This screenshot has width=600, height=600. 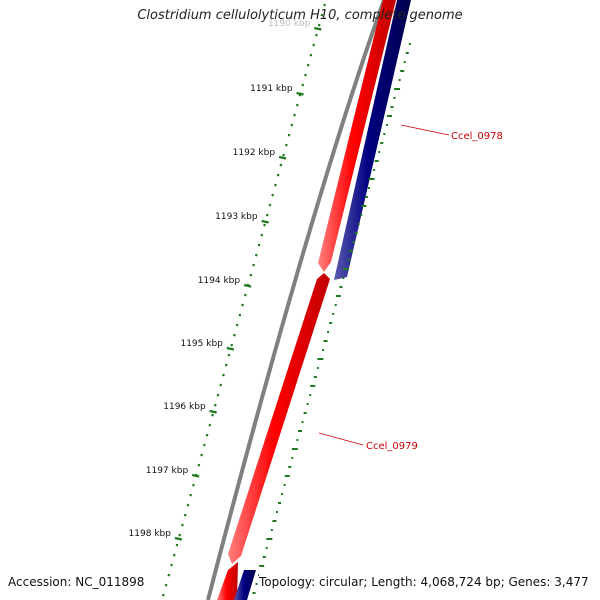 I want to click on scale-label: 1196 kbp, so click(x=184, y=407).